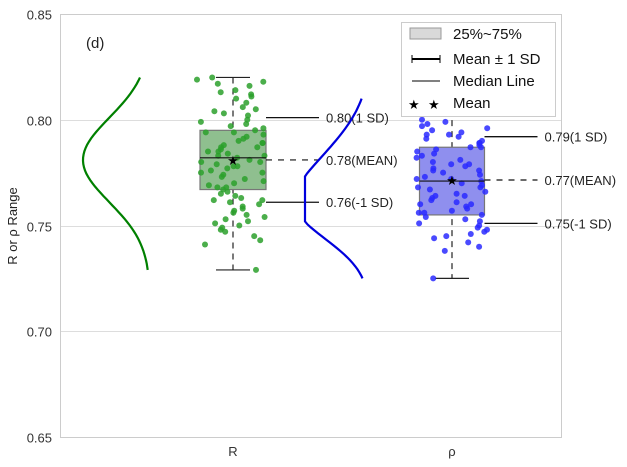 This screenshot has height=467, width=627. I want to click on y-tick-label: 0.70, so click(39, 332).